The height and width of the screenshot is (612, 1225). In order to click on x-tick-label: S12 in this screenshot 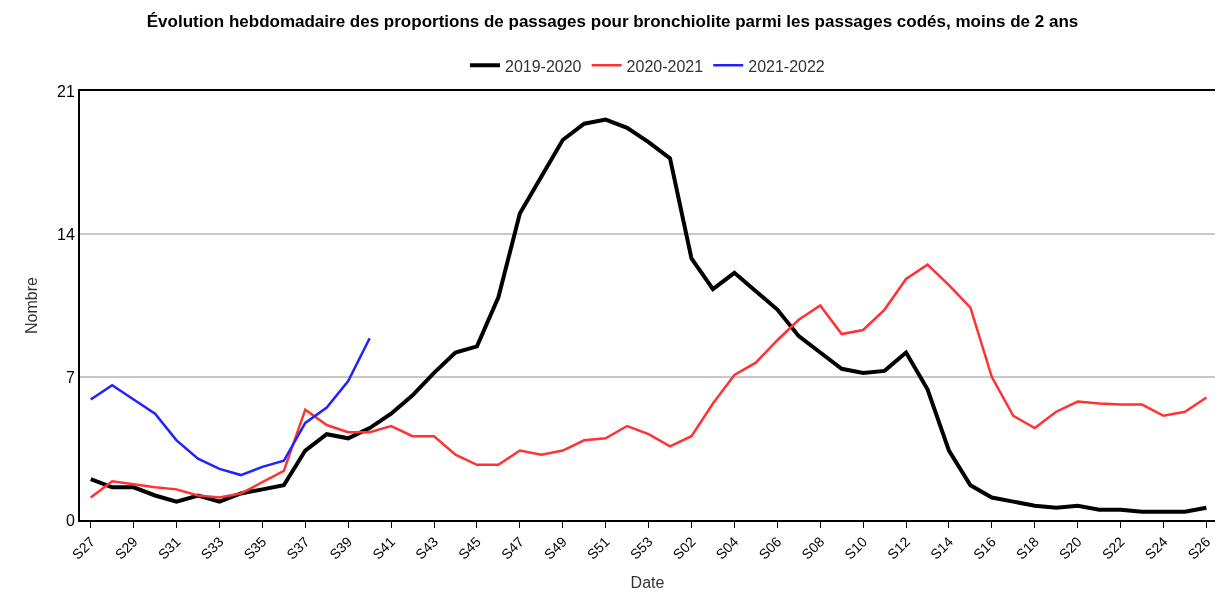, I will do `click(899, 548)`.